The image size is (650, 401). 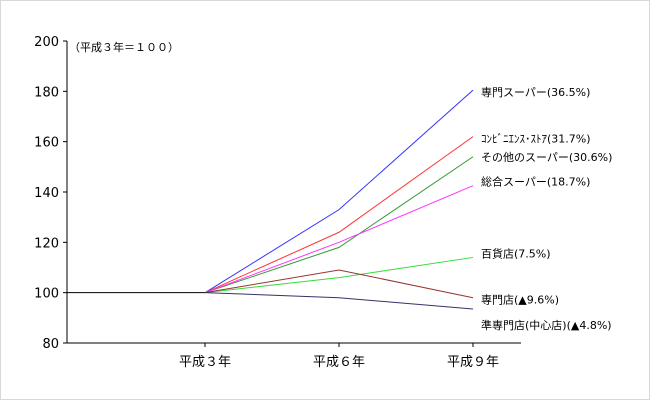 I want to click on x-tick-label: 平成６年, so click(x=339, y=362).